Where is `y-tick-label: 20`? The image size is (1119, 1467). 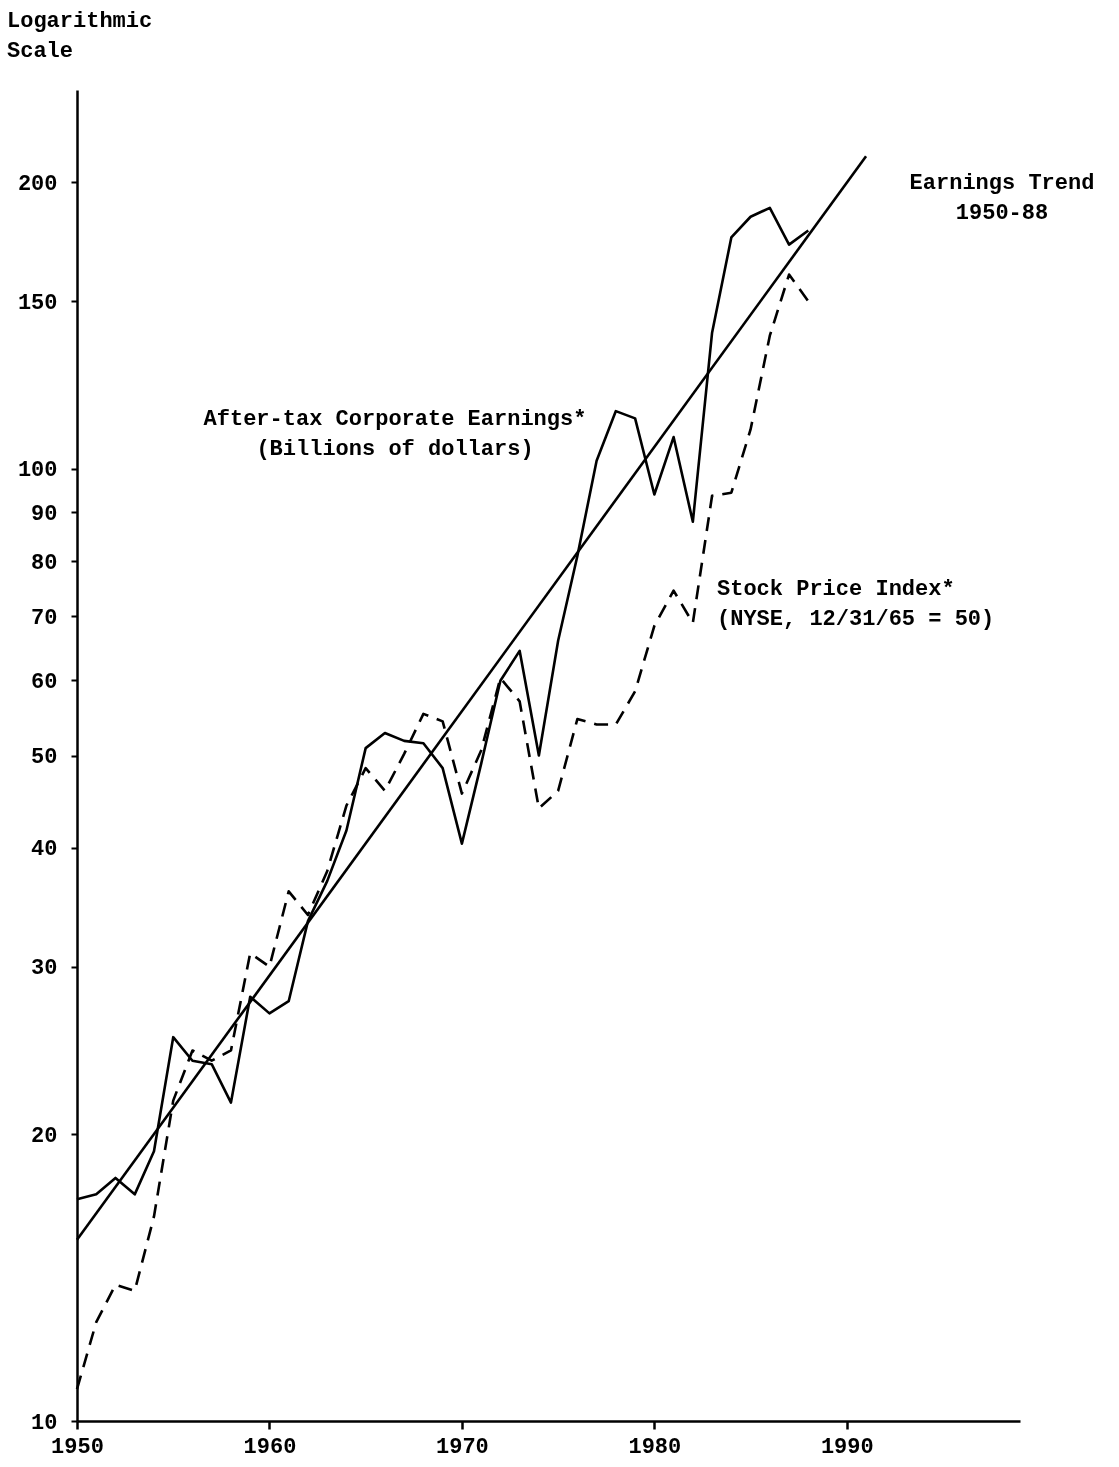 y-tick-label: 20 is located at coordinates (44, 1136).